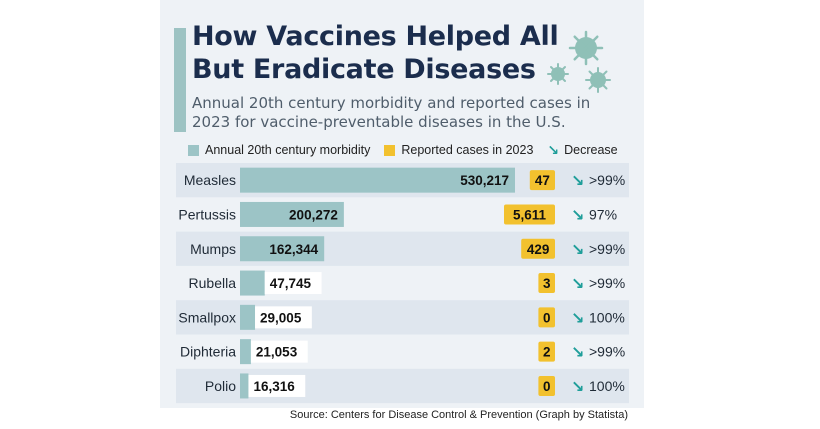 The width and height of the screenshot is (820, 429). I want to click on legend-swatch-morbidity, so click(193, 150).